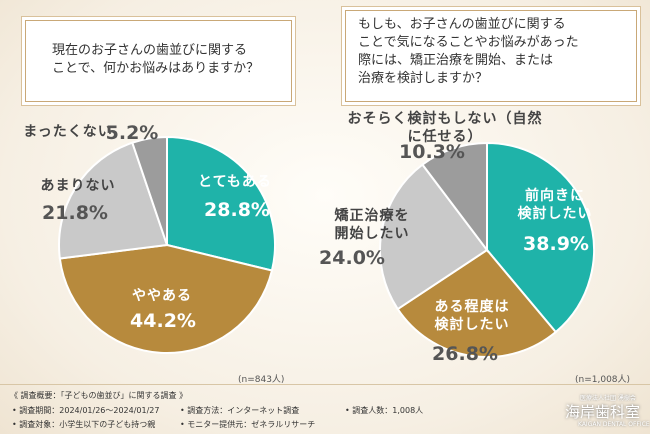 The image size is (650, 434). Describe the element at coordinates (235, 182) in the screenshot. I see `slice-label: とてもある` at that location.